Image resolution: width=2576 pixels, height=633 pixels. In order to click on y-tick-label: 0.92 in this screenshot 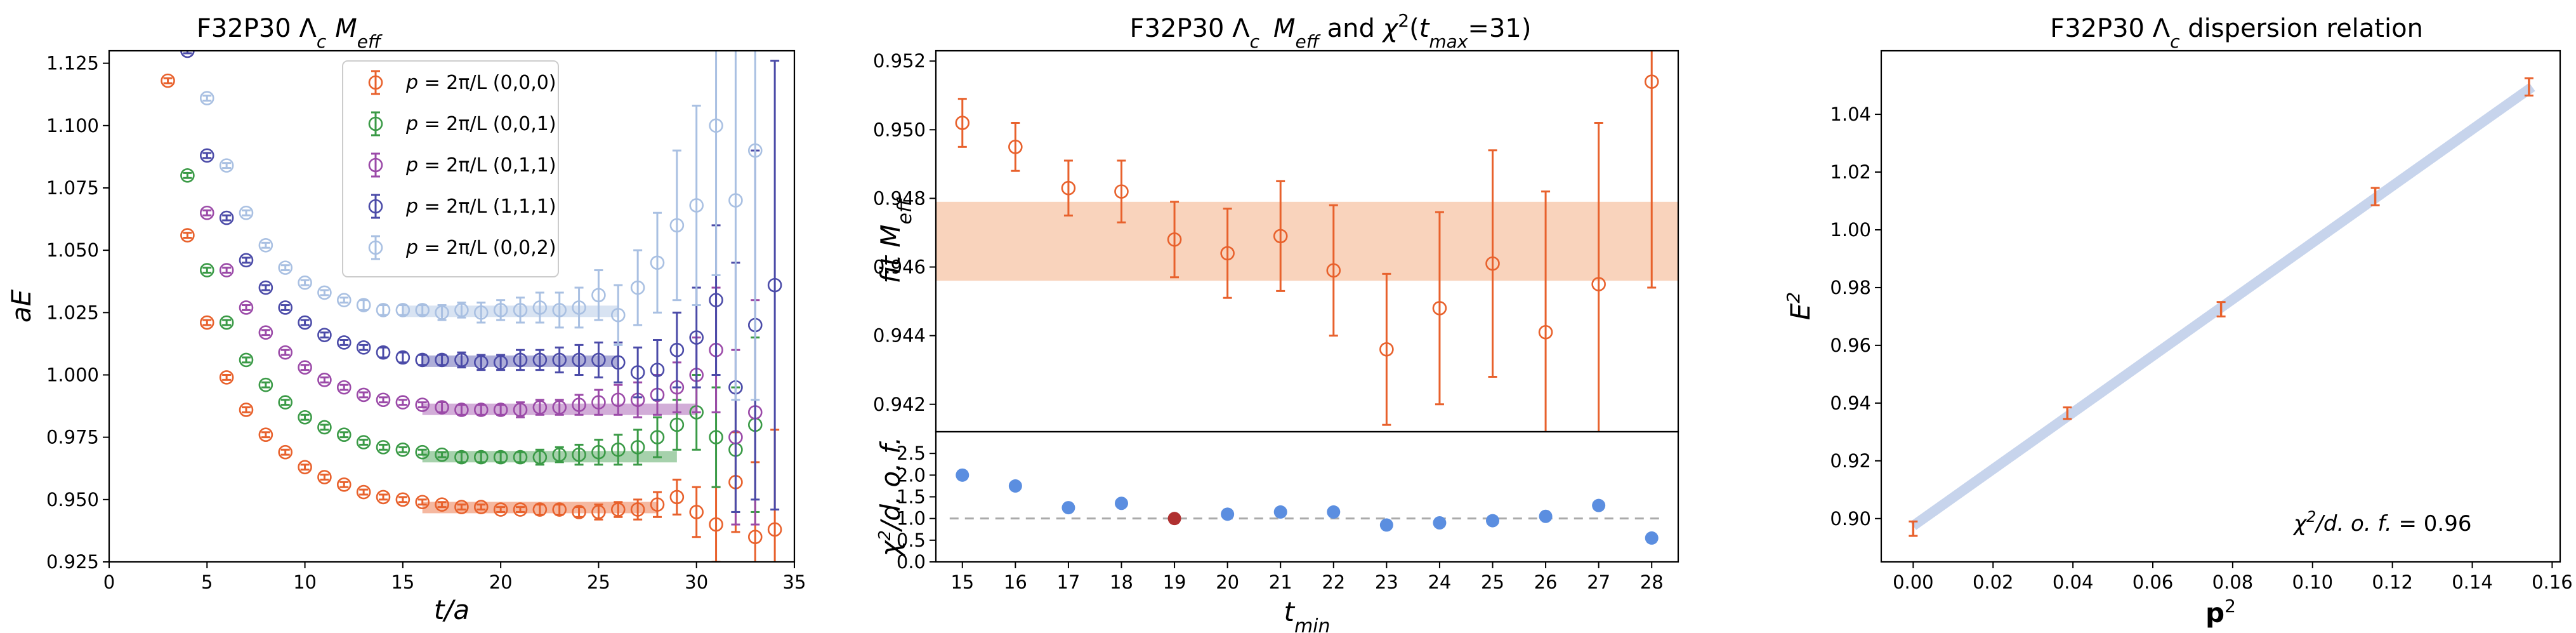, I will do `click(1850, 461)`.